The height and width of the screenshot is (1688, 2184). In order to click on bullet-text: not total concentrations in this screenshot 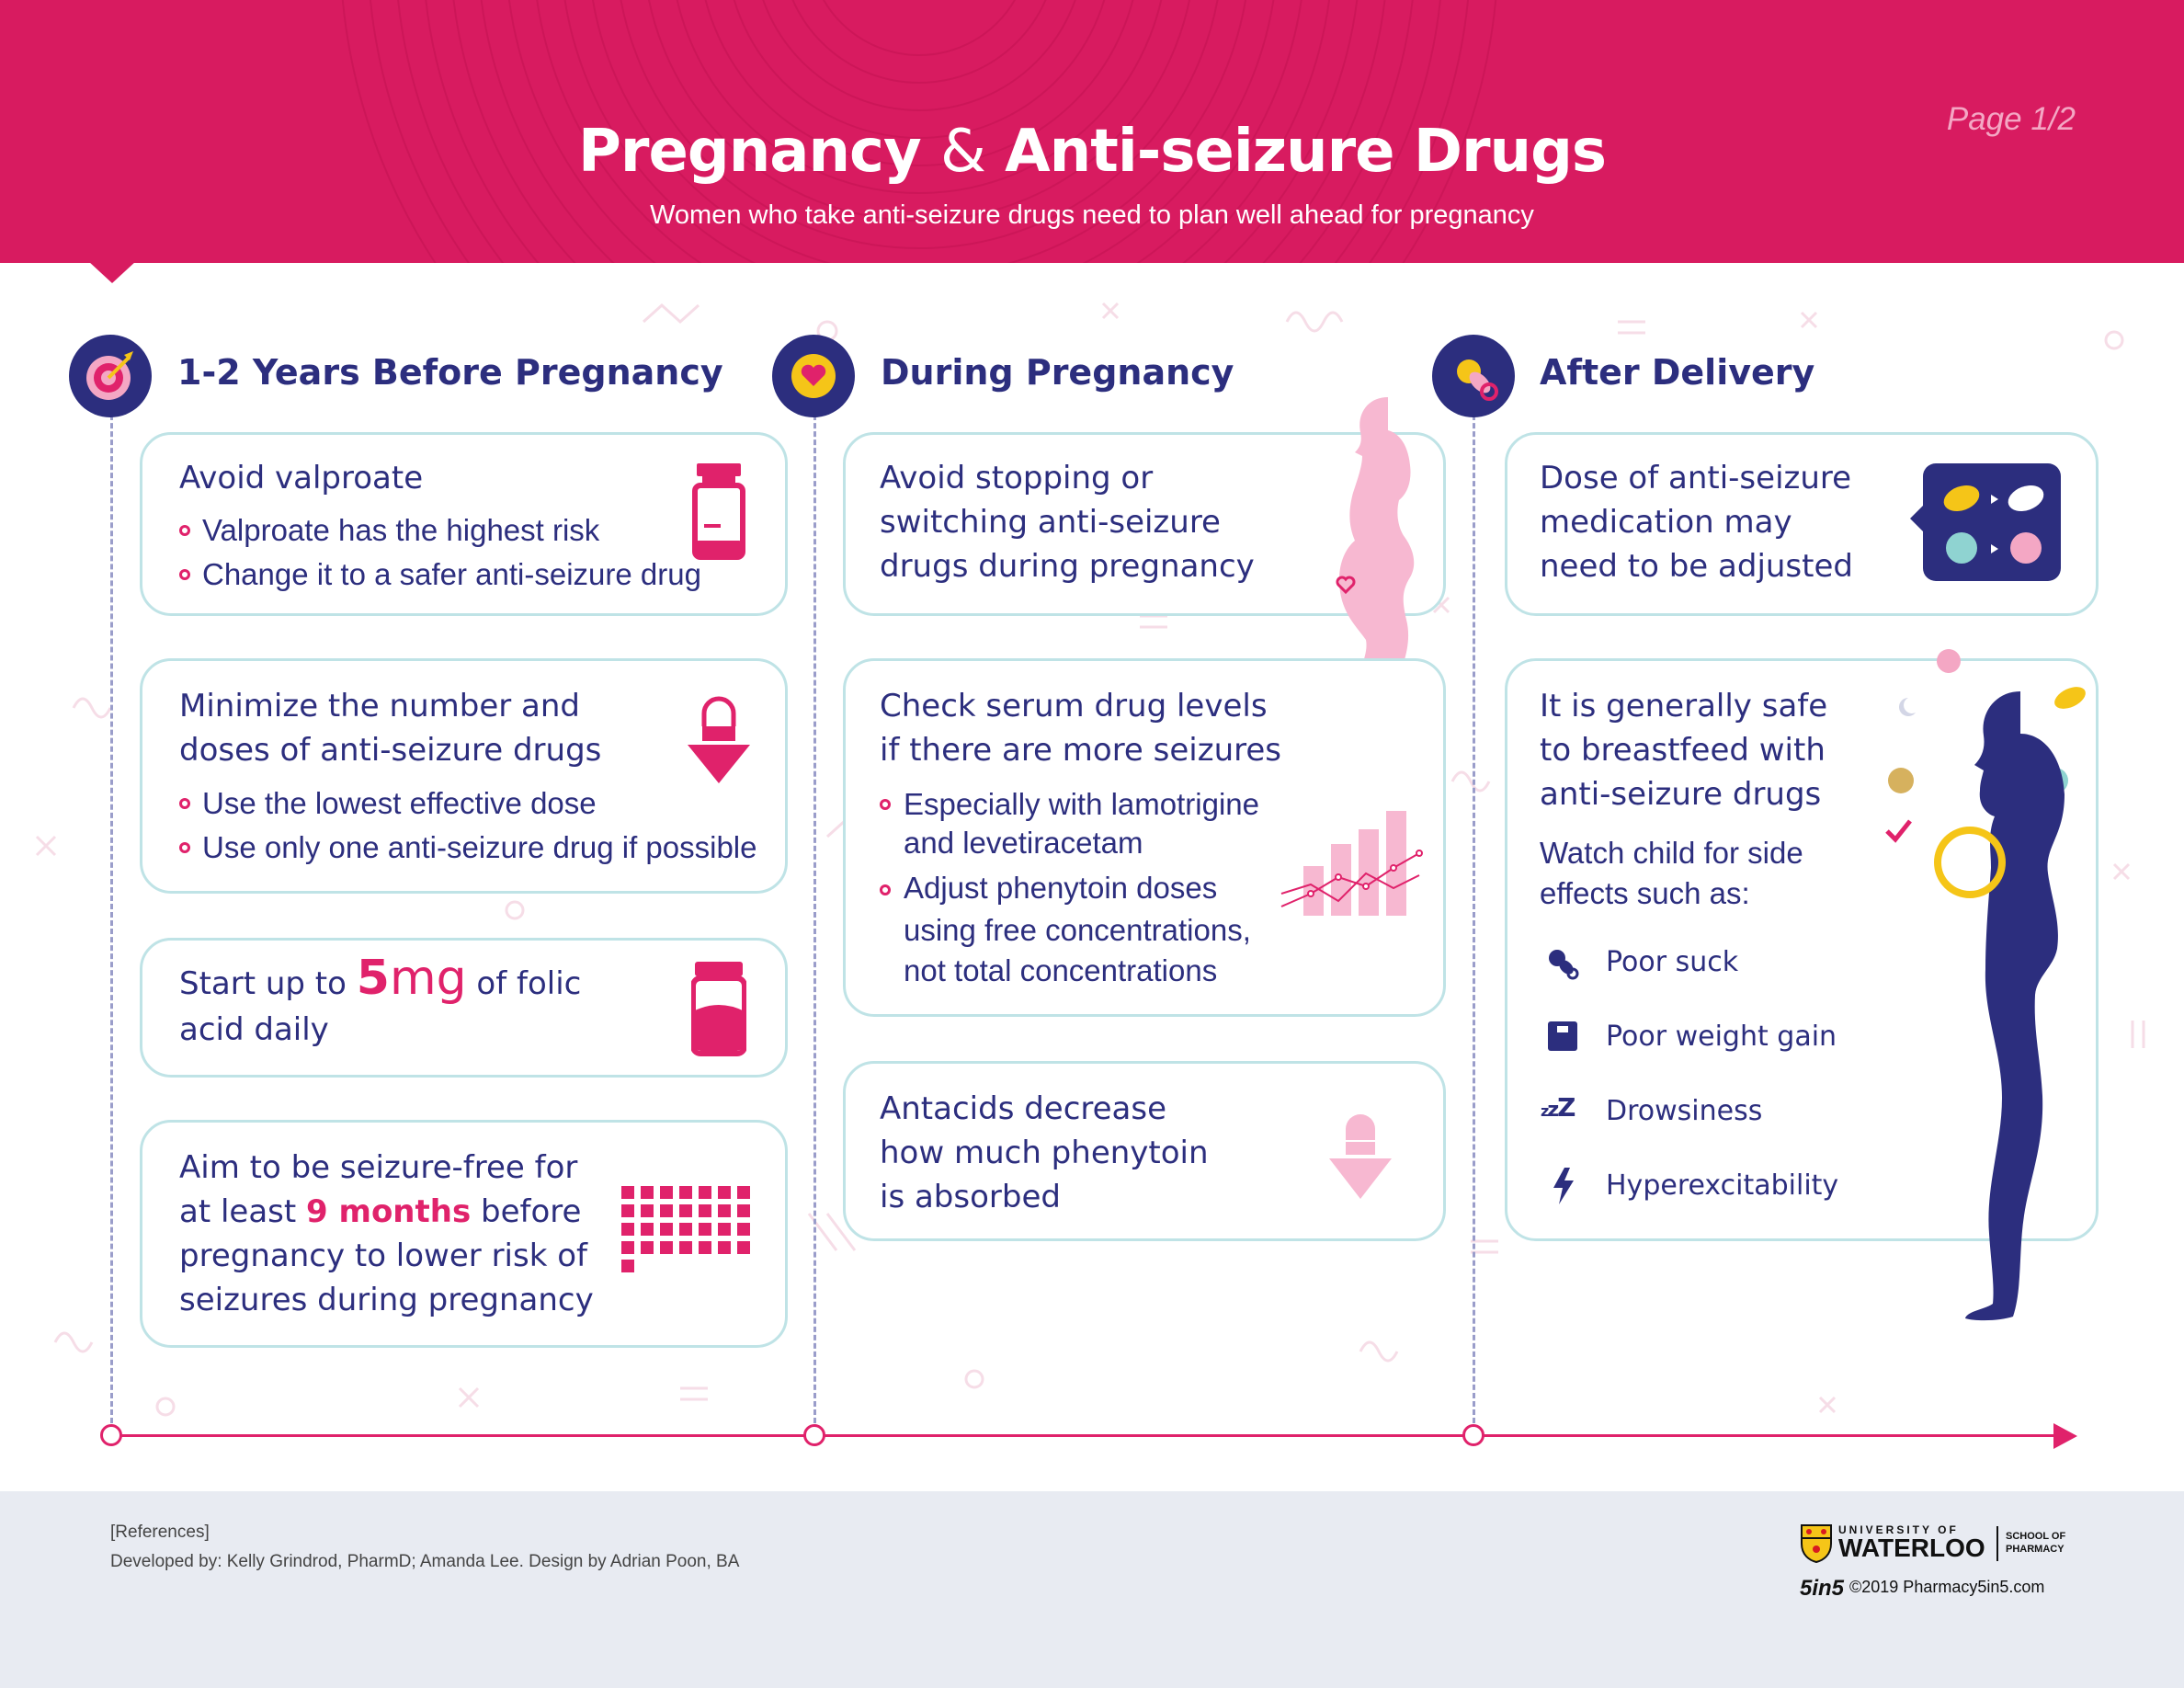, I will do `click(1061, 970)`.